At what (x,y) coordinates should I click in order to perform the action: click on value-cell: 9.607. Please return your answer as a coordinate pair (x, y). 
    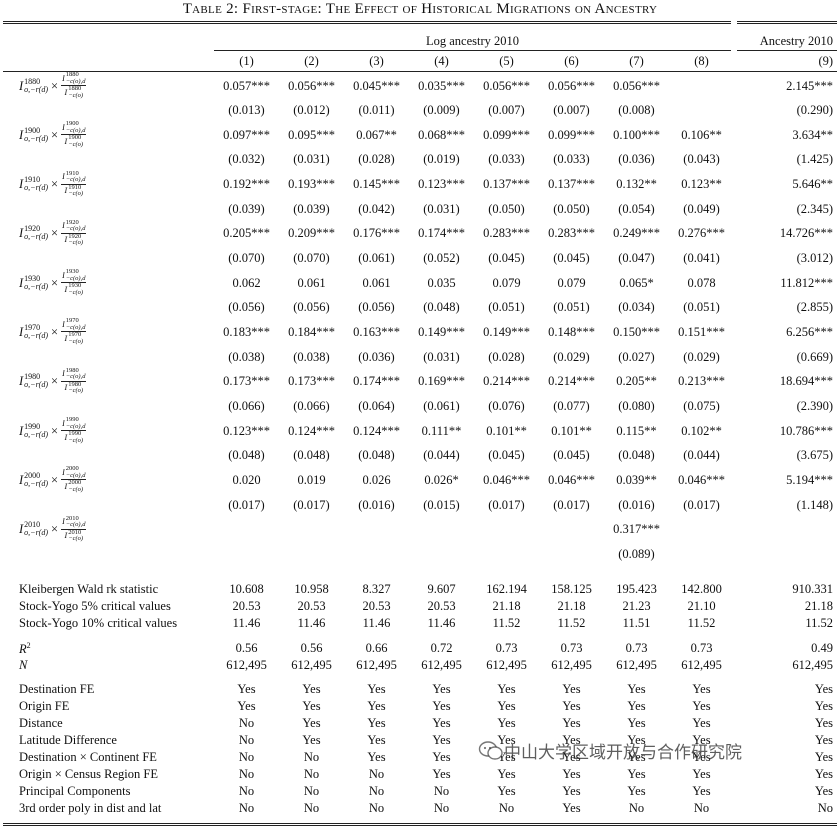
    Looking at the image, I should click on (441, 589).